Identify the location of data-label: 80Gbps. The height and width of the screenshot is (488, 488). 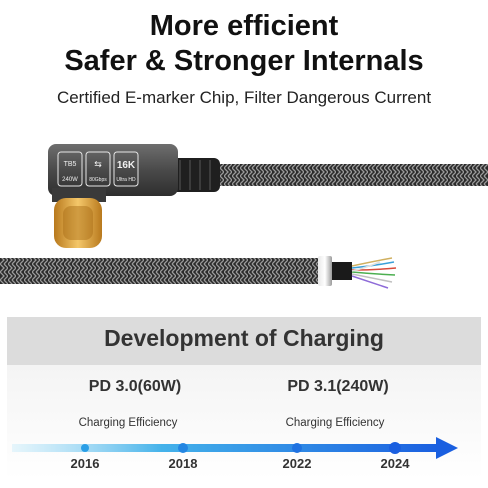
(98, 180).